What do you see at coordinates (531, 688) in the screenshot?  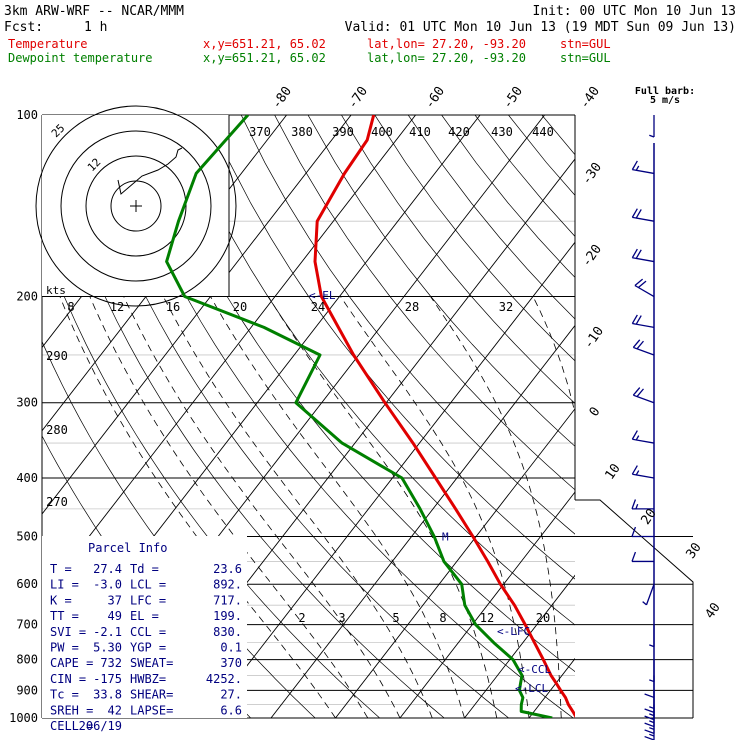 I see `lcl-marker: <-LCL` at bounding box center [531, 688].